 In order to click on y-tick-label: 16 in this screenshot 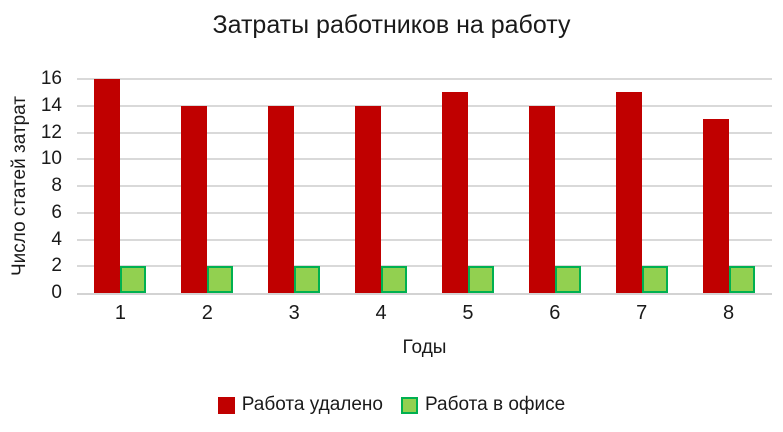, I will do `click(51, 78)`.